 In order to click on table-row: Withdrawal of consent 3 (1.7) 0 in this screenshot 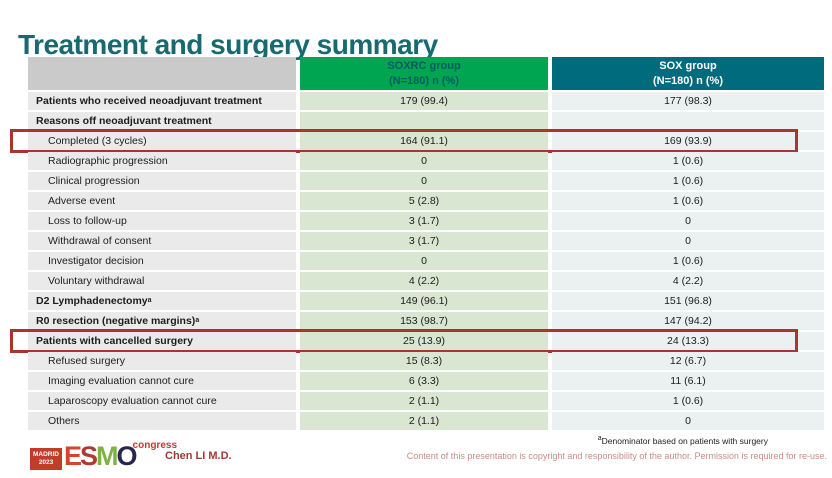, I will do `click(426, 241)`.